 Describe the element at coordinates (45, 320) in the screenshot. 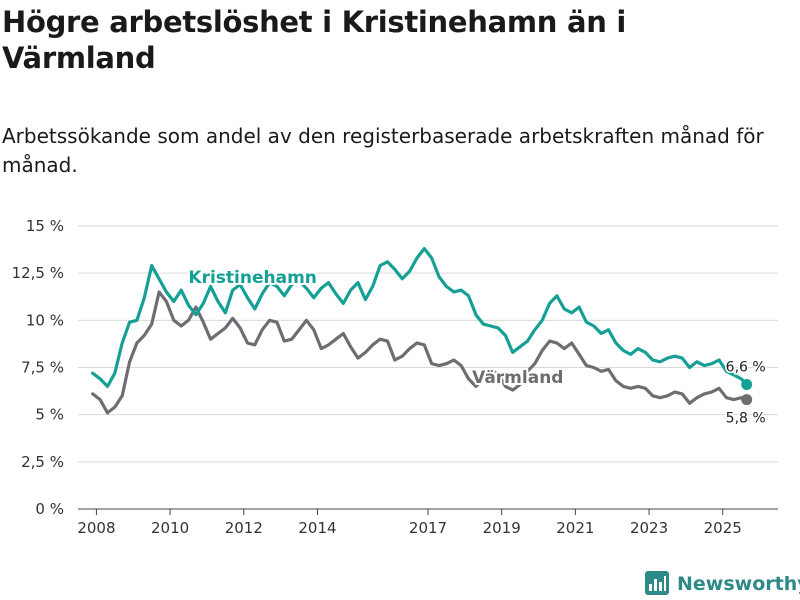

I see `y-tick-label: 10 %` at that location.